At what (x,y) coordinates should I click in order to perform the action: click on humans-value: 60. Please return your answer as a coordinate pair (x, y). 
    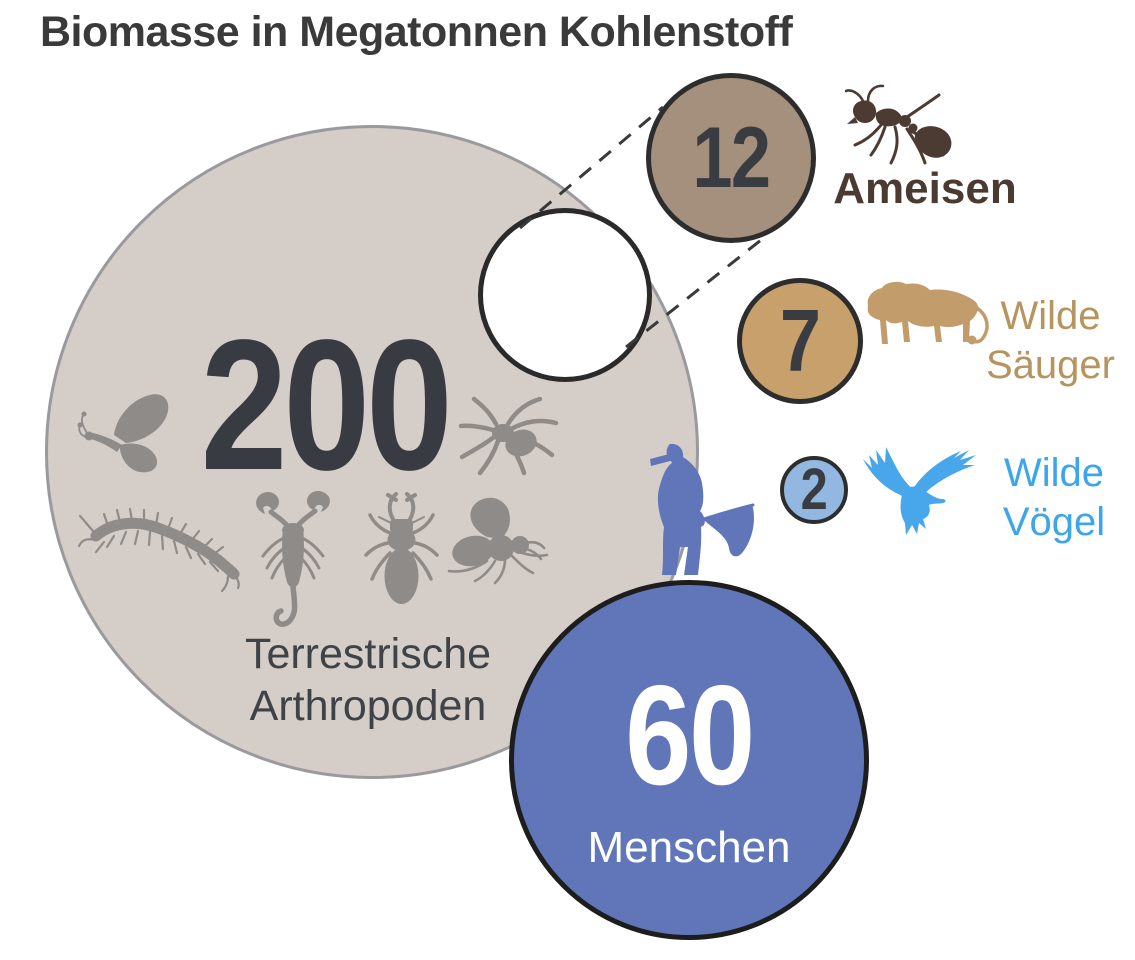
    Looking at the image, I should click on (690, 735).